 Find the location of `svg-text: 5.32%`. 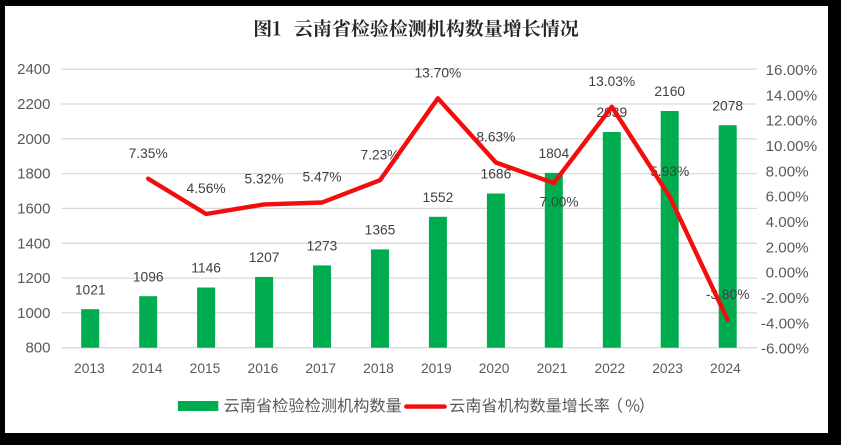

svg-text: 5.32% is located at coordinates (264, 179).